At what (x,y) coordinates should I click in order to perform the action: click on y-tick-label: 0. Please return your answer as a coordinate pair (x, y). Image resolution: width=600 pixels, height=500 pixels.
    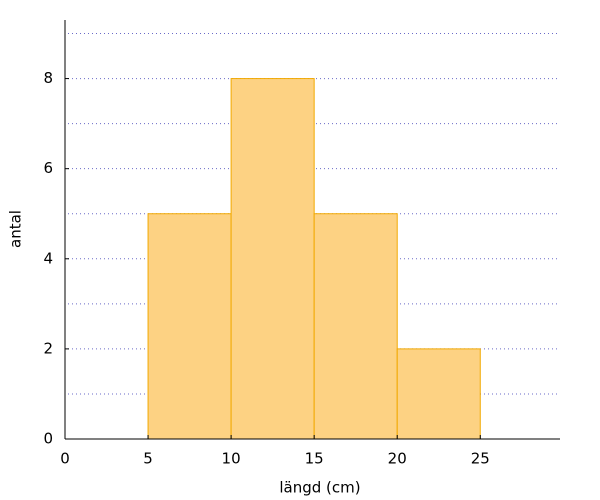
    Looking at the image, I should click on (48, 439).